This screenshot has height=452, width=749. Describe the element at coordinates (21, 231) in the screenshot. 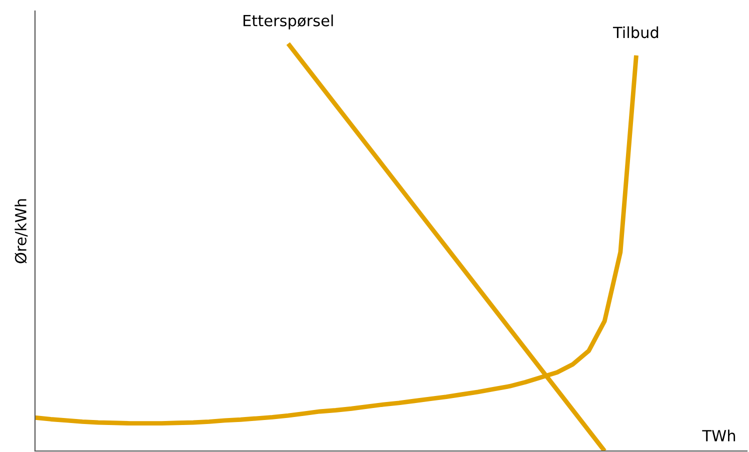

I see `y-axis-title: Øre/kWh` at that location.